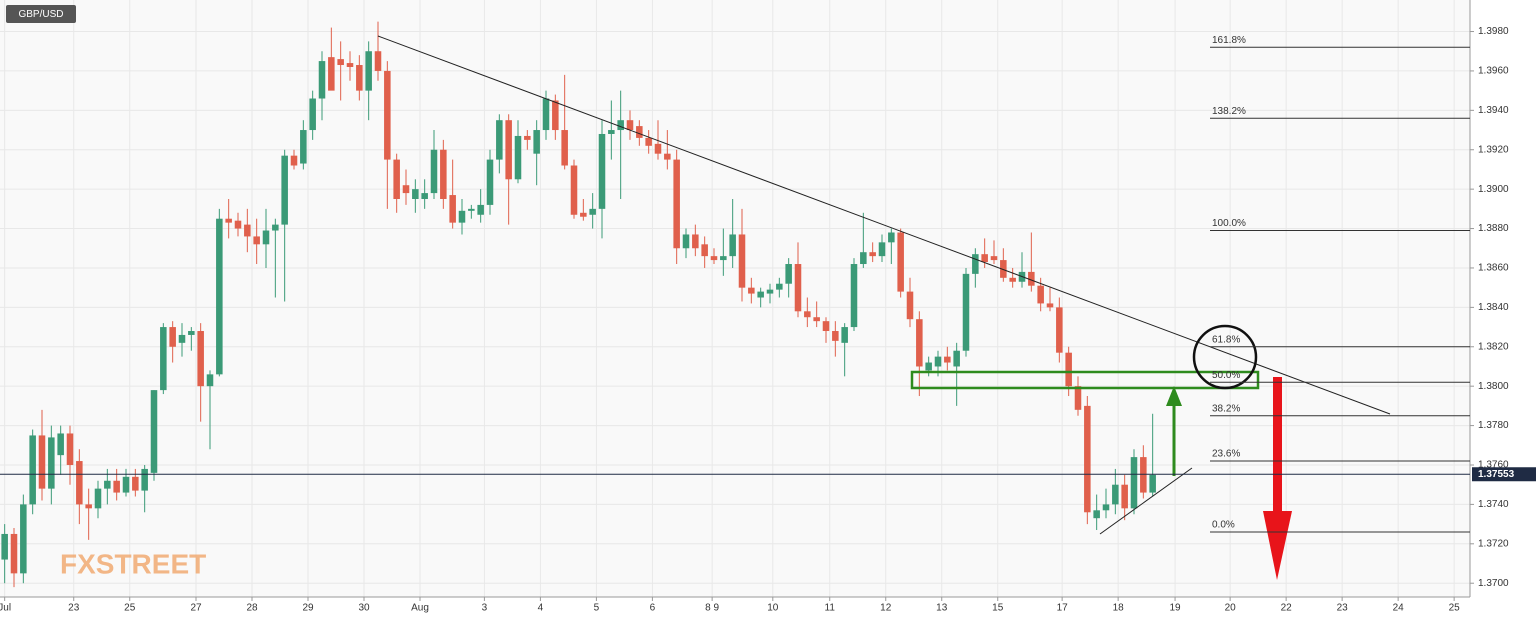 Image resolution: width=1536 pixels, height=618 pixels. I want to click on y-tick-label: 1.3980, so click(1493, 31).